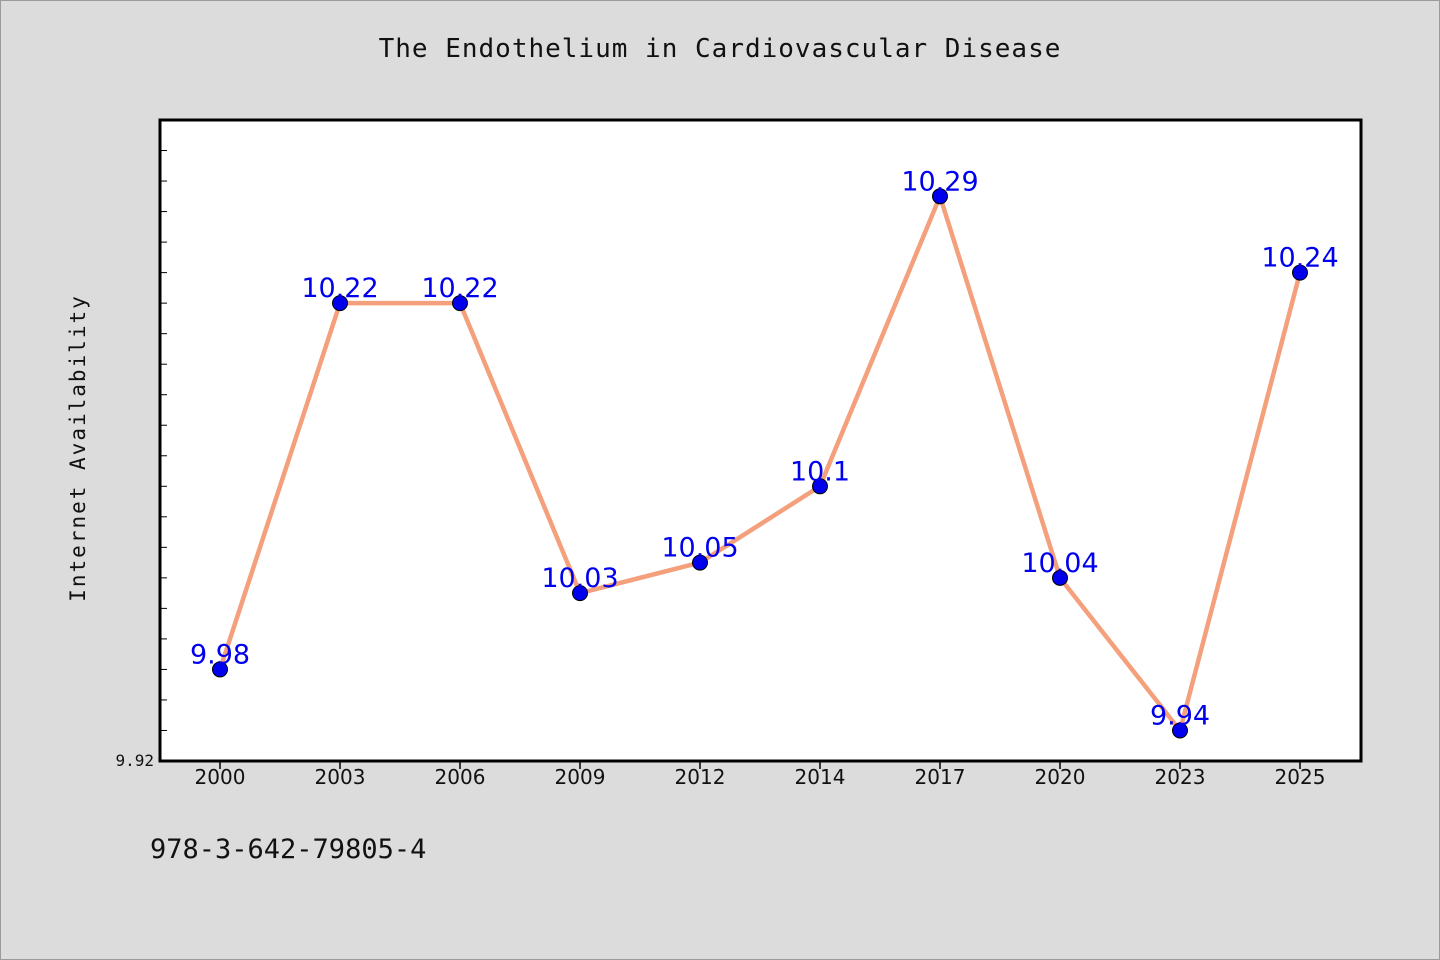 The height and width of the screenshot is (960, 1440). I want to click on data-label: 10.04, so click(1059, 563).